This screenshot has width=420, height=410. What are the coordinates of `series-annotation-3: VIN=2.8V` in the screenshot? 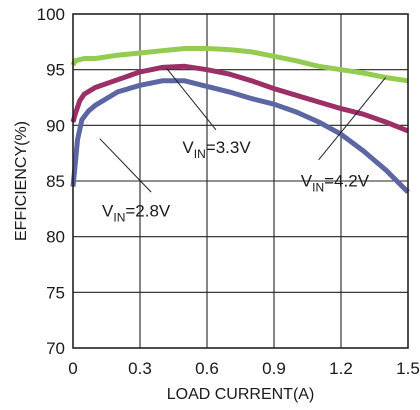 It's located at (136, 213).